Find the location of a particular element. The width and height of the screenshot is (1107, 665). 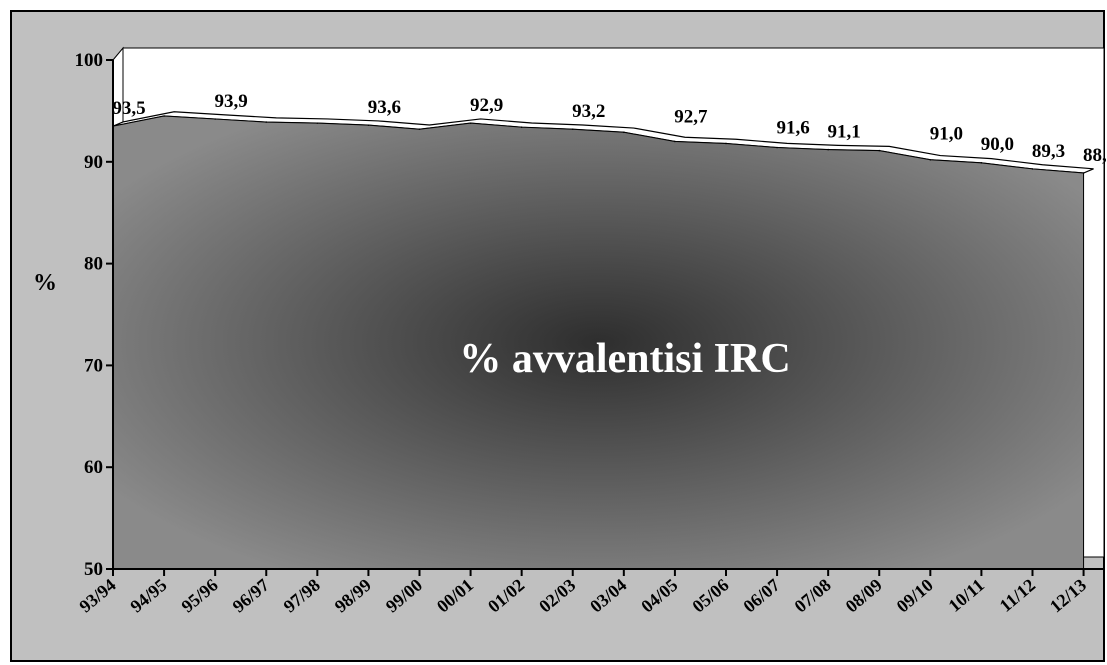

data-label-98/99: 93,6 is located at coordinates (384, 107).